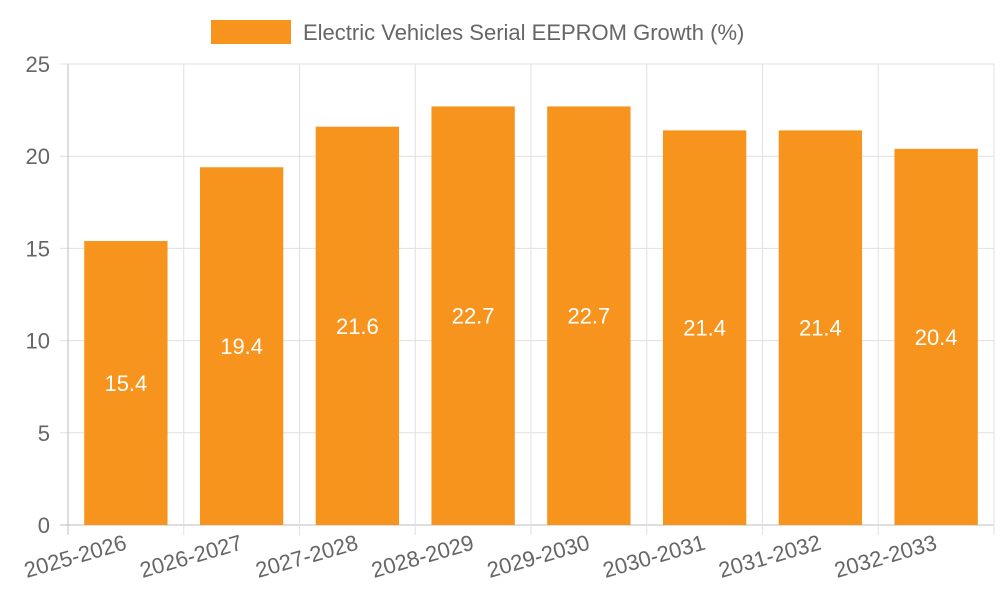 Image resolution: width=1000 pixels, height=600 pixels. What do you see at coordinates (307, 556) in the screenshot?
I see `x-tick-label: 2027-2028` at bounding box center [307, 556].